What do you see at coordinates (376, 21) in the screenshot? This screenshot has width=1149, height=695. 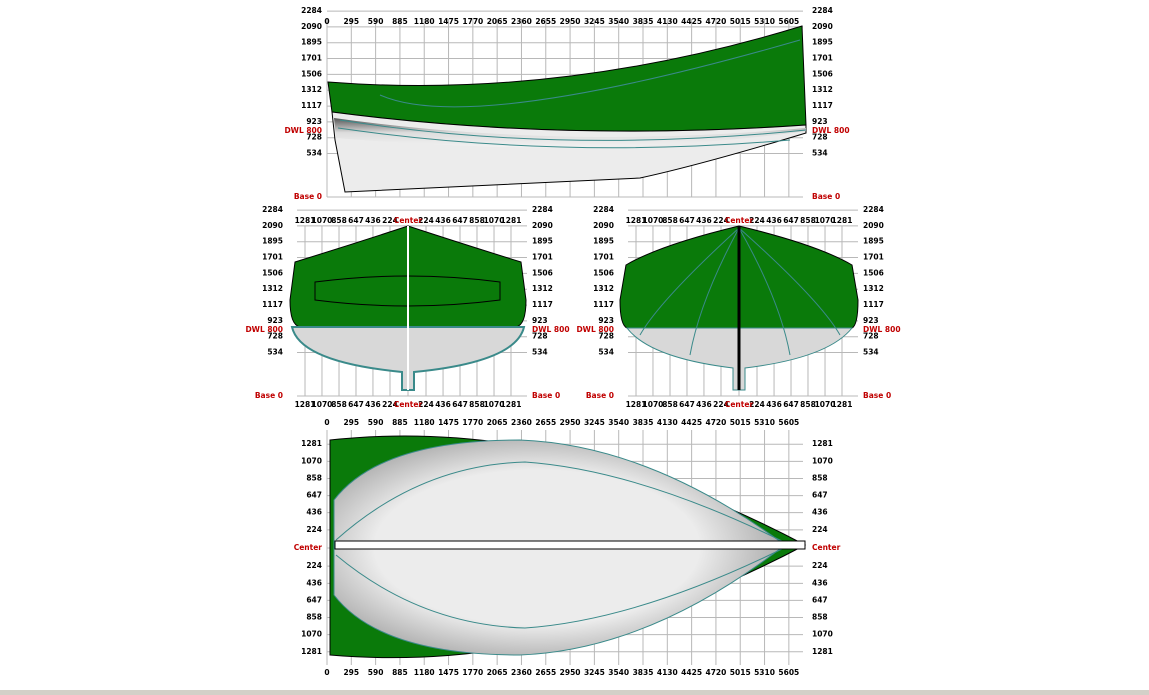 I see `tick-label: 590` at bounding box center [376, 21].